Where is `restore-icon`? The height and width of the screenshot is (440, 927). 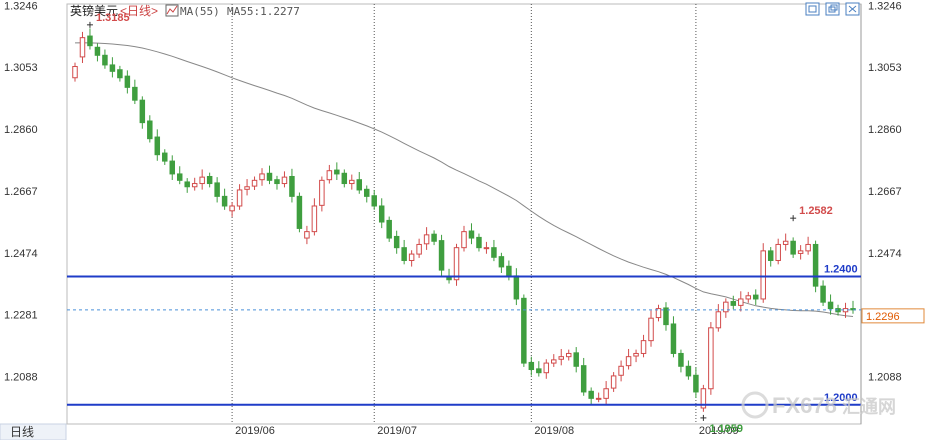 restore-icon is located at coordinates (832, 9).